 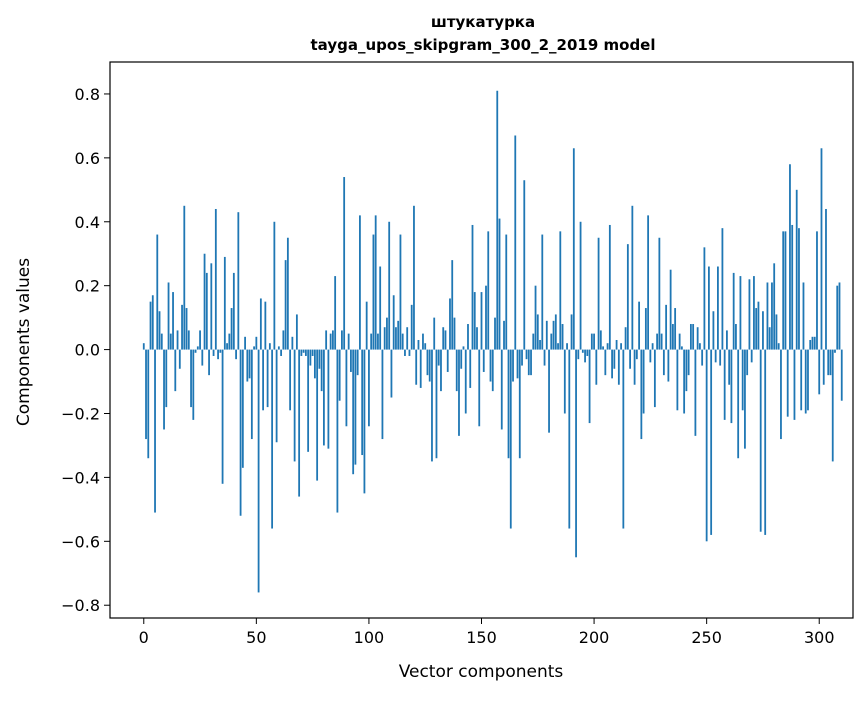 What do you see at coordinates (80, 477) in the screenshot?
I see `y-tick-label: −0.4` at bounding box center [80, 477].